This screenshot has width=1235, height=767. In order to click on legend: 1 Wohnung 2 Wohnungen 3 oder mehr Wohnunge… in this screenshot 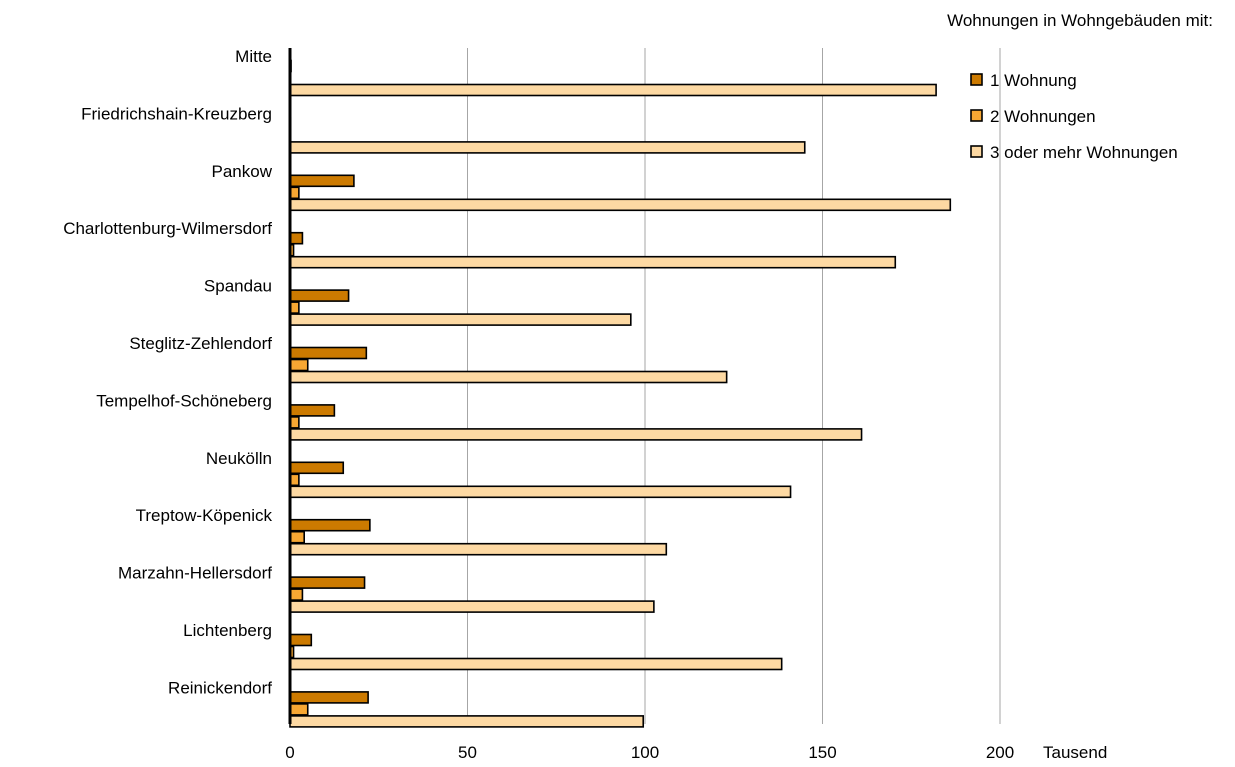, I will do `click(1074, 116)`.